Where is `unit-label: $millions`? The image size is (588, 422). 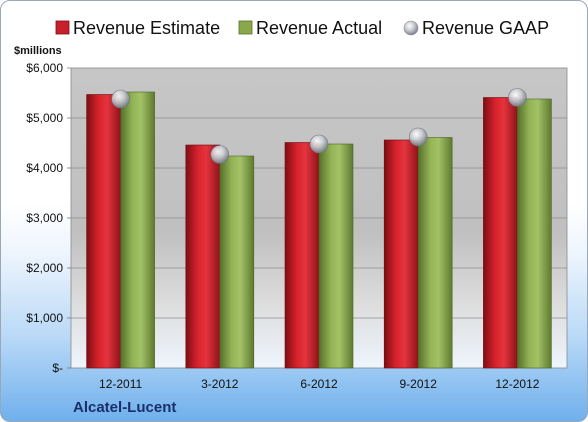 unit-label: $millions is located at coordinates (38, 51).